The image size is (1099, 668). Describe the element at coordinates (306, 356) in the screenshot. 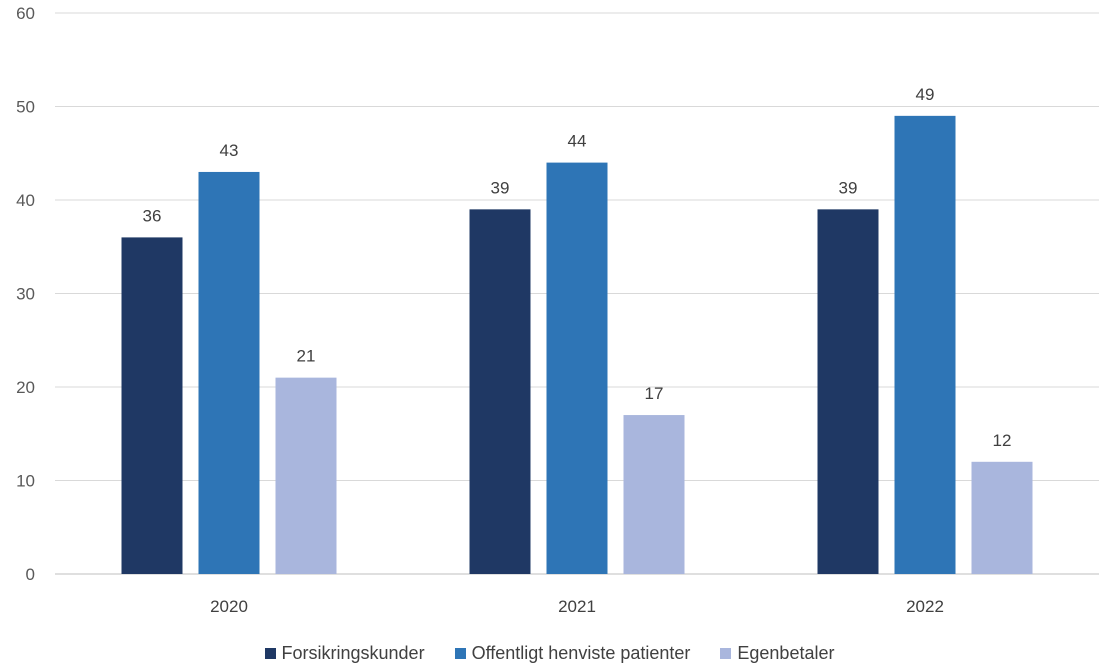

I see `data-label: 21` at that location.